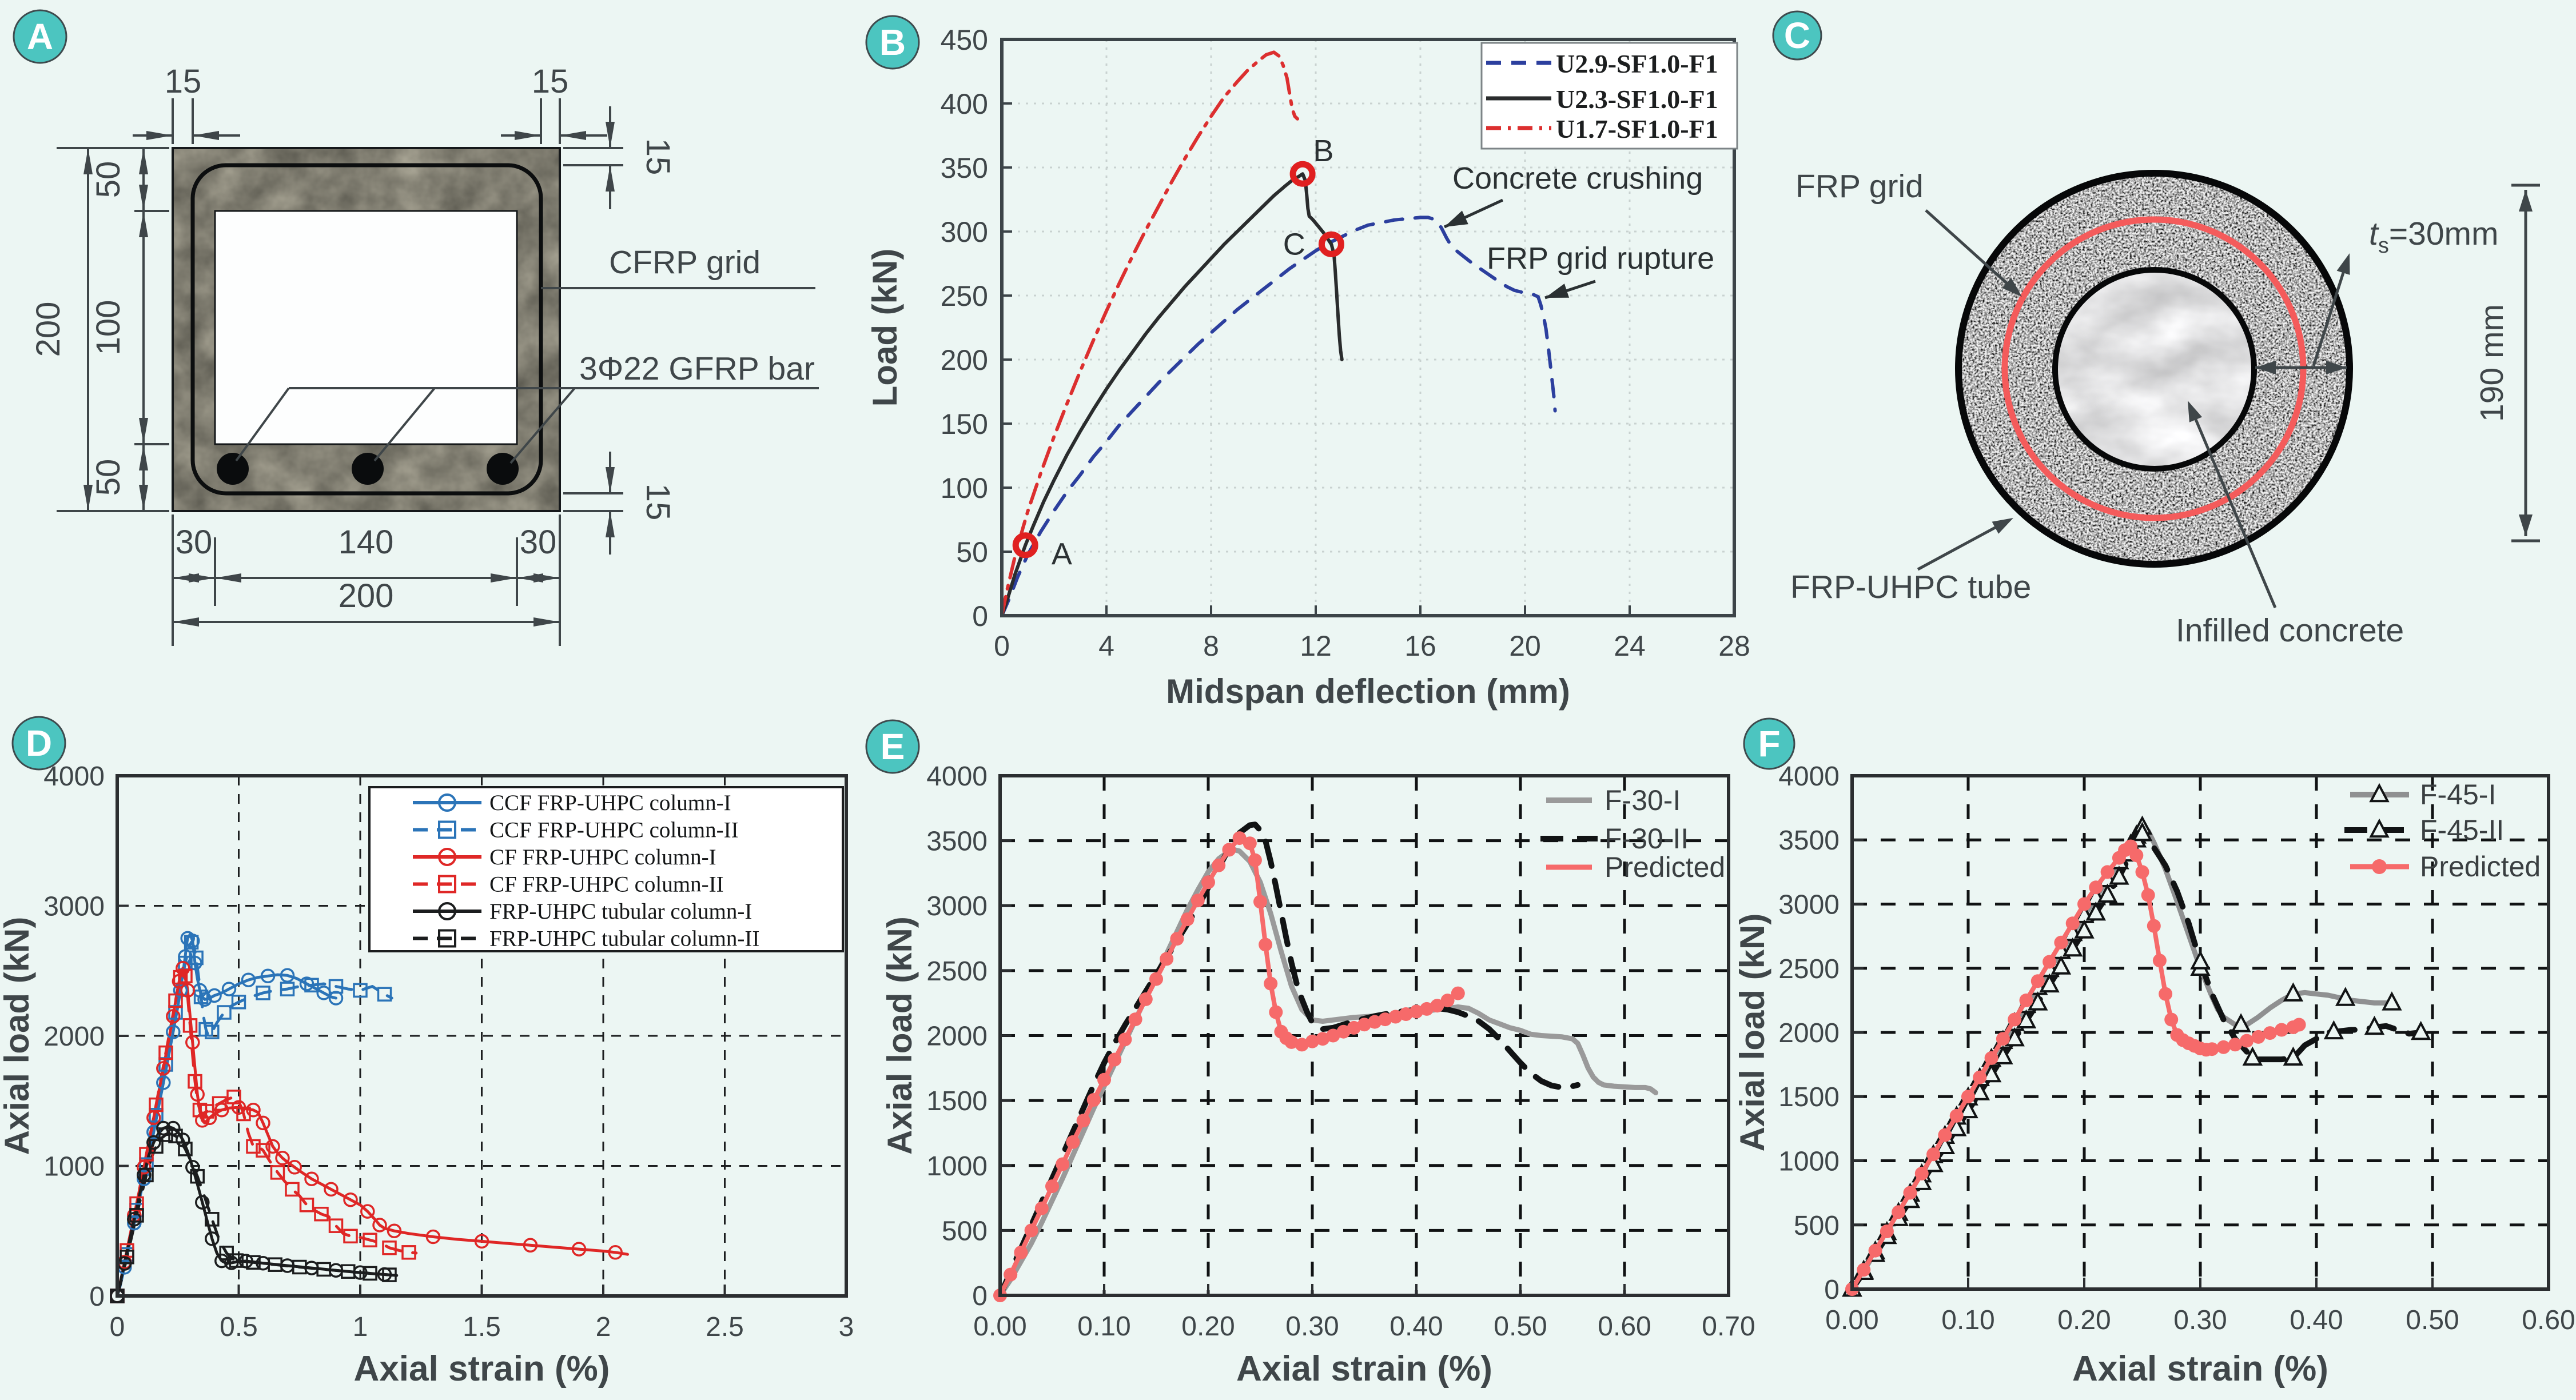 The image size is (2576, 1400). Describe the element at coordinates (1316, 646) in the screenshot. I see `svg-text: 12` at that location.